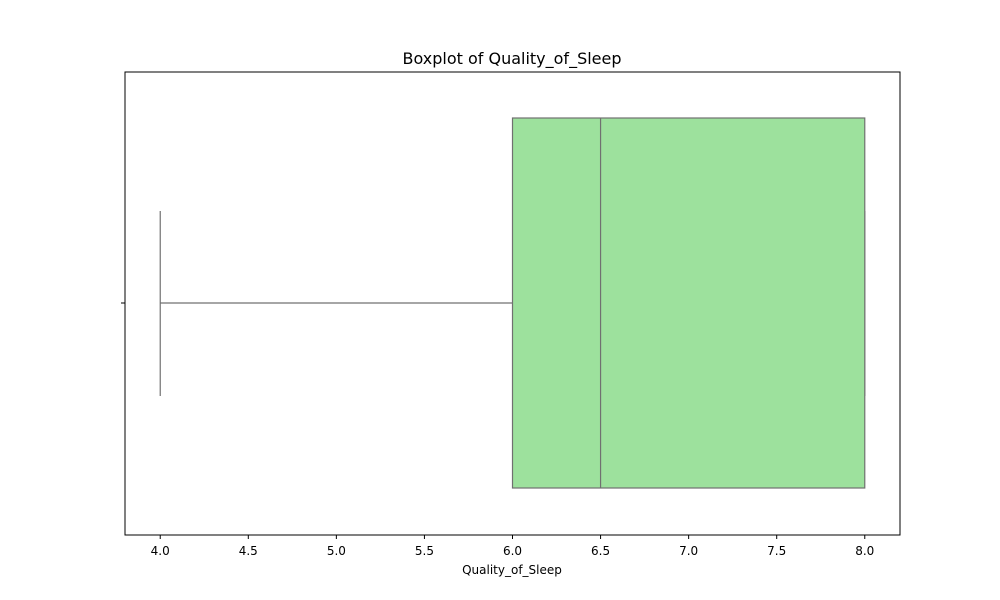  Describe the element at coordinates (512, 570) in the screenshot. I see `x-axis-label: Quality_of_Sleep` at that location.